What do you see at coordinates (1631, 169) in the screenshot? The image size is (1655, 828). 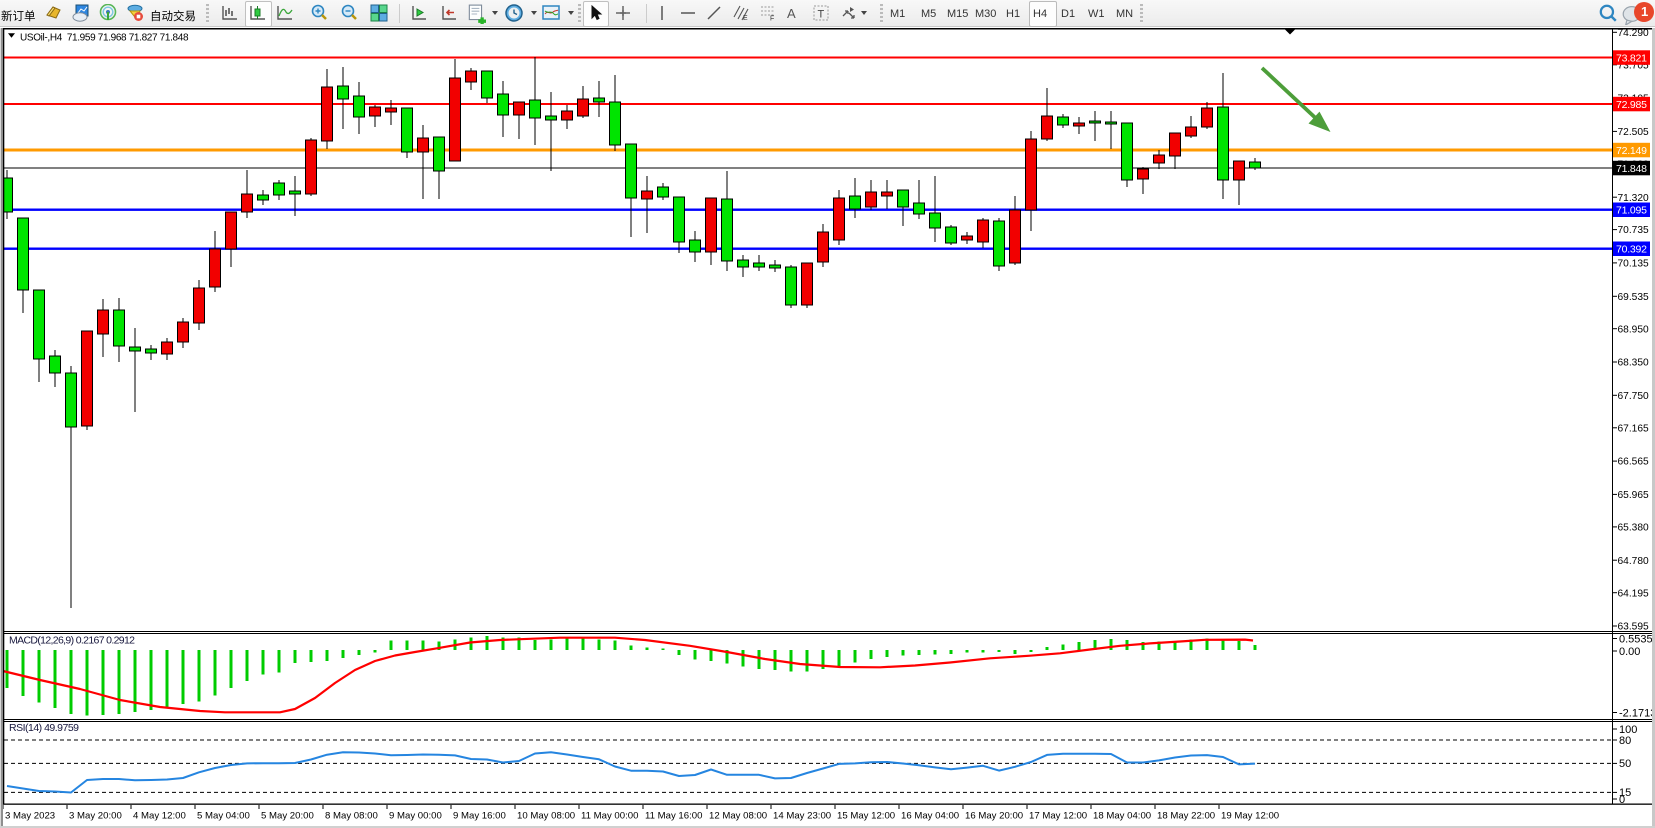 I see `svg-text: 71.848` at bounding box center [1631, 169].